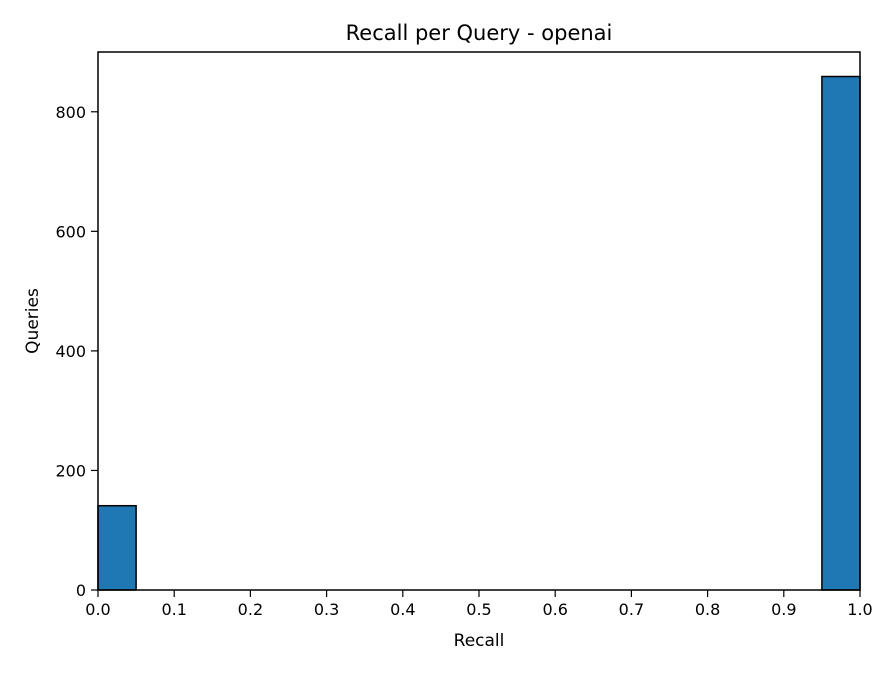 The height and width of the screenshot is (677, 896). Describe the element at coordinates (326, 609) in the screenshot. I see `x-tick-label: 0.3` at that location.